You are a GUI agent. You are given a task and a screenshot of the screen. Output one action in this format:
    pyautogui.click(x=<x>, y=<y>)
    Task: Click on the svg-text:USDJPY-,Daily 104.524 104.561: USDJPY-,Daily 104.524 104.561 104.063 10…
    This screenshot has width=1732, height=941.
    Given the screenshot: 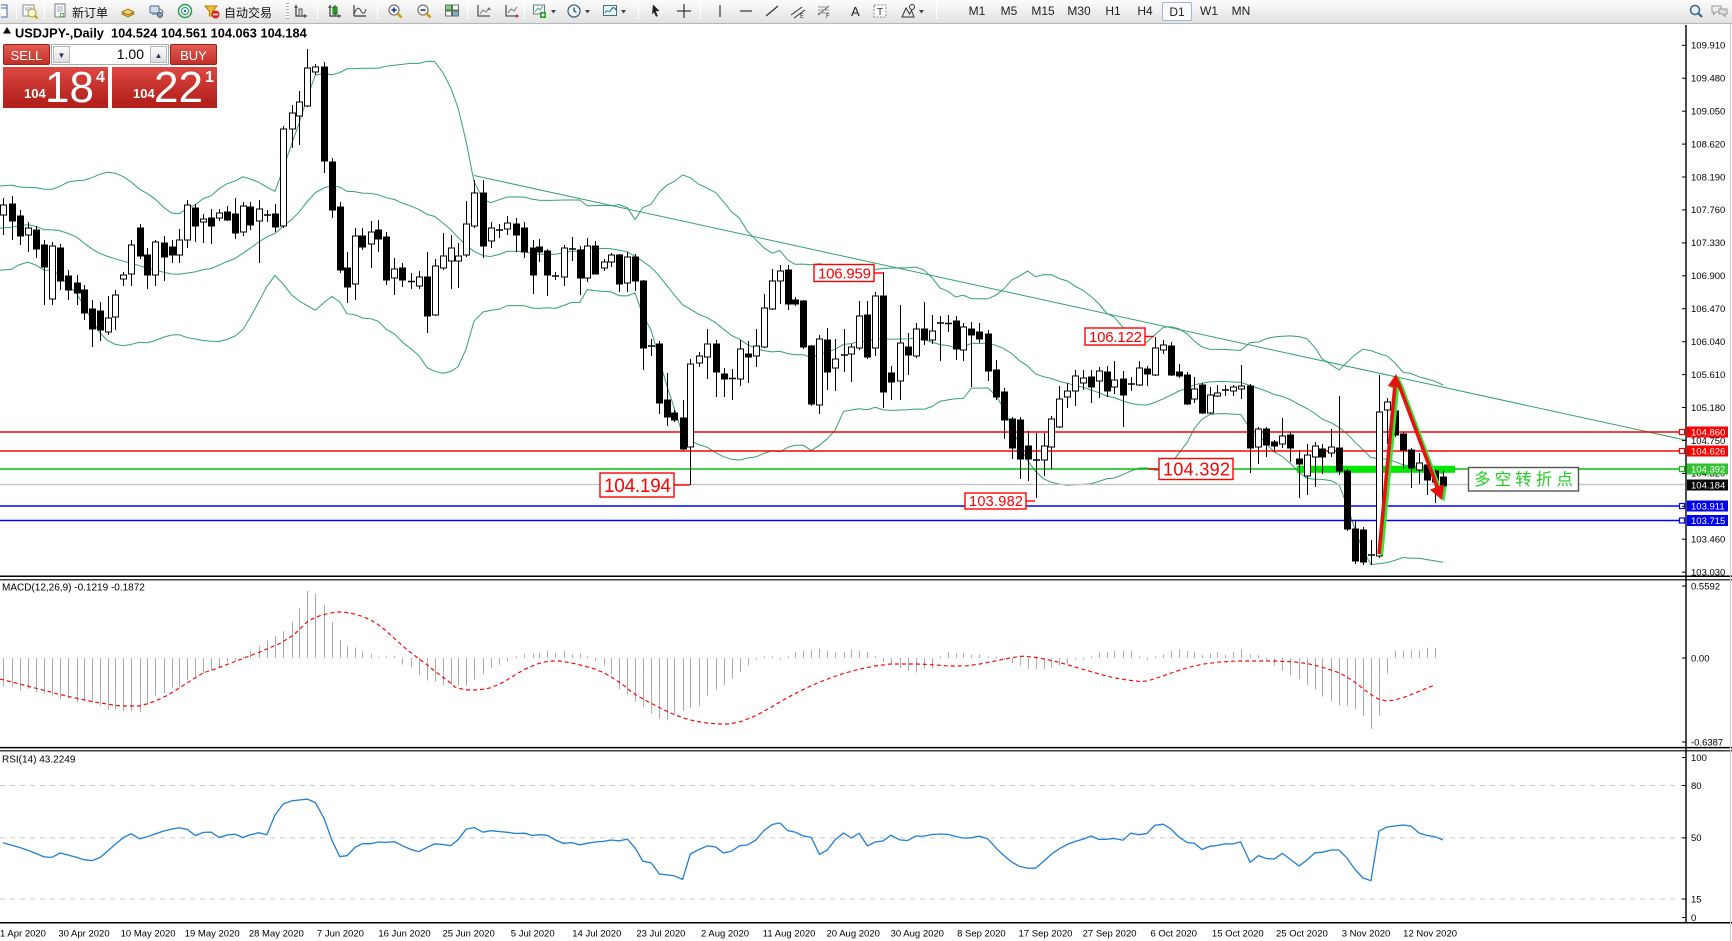 What is the action you would take?
    pyautogui.click(x=161, y=33)
    